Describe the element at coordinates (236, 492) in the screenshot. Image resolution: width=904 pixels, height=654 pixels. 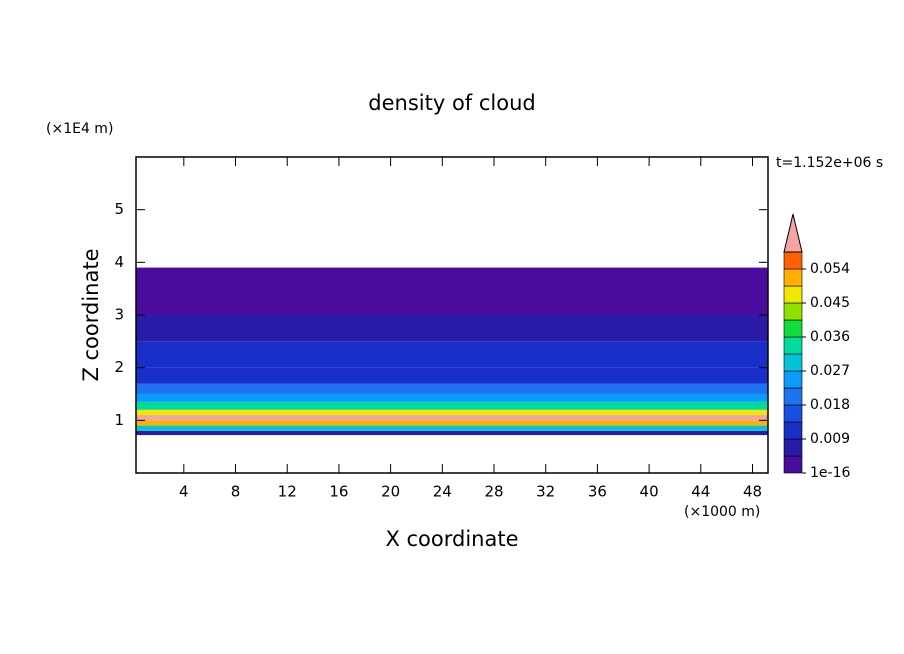
I see `x-tick-label: 8` at that location.